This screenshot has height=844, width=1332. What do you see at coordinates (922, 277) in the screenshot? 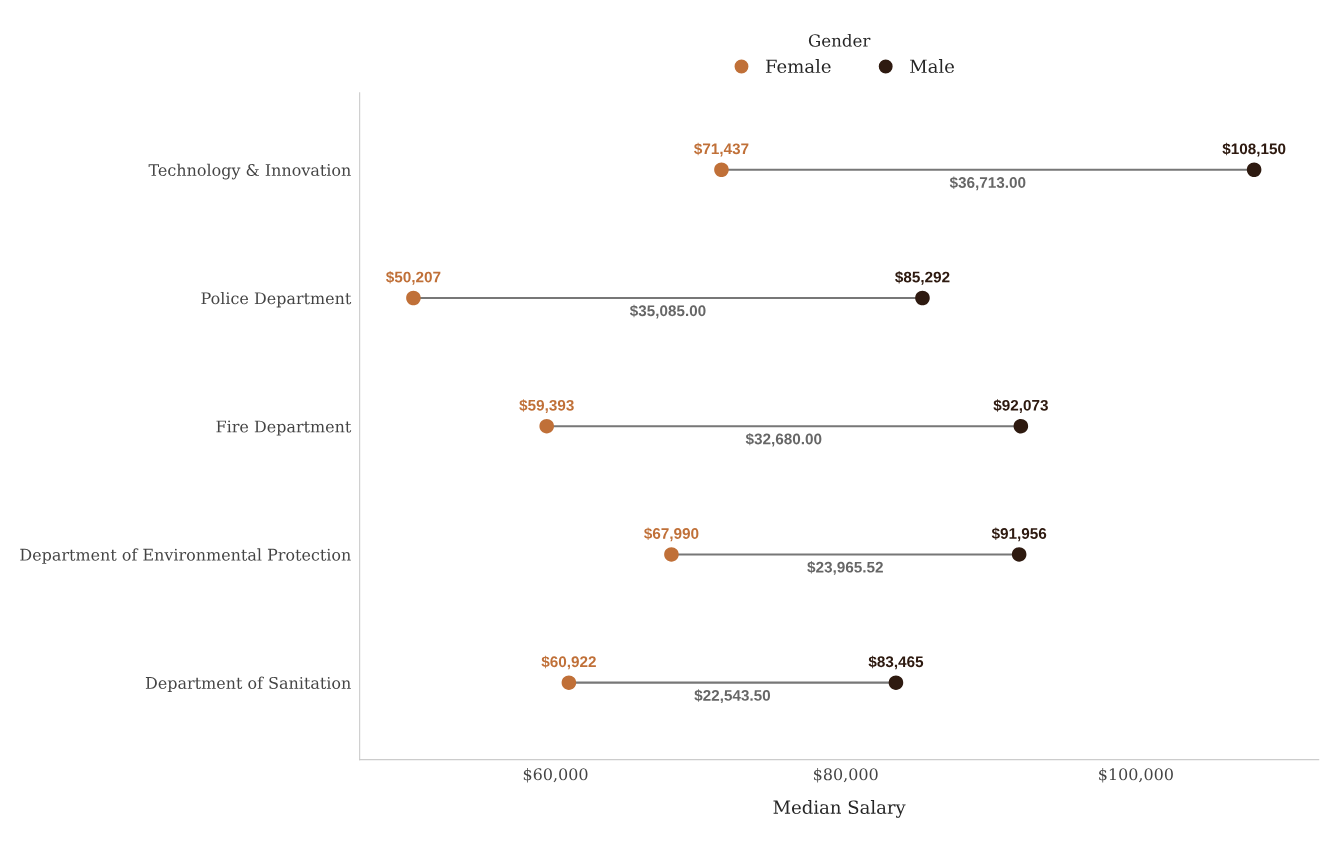
I see `data-label: $85,292` at bounding box center [922, 277].